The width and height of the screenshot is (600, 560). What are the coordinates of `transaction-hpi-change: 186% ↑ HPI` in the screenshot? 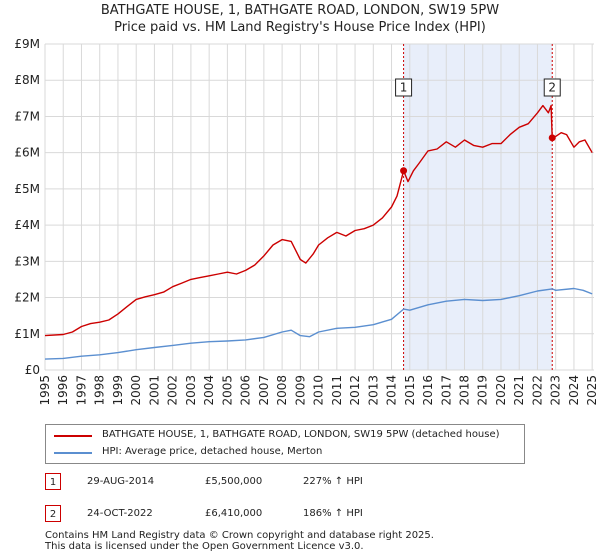 It's located at (333, 513).